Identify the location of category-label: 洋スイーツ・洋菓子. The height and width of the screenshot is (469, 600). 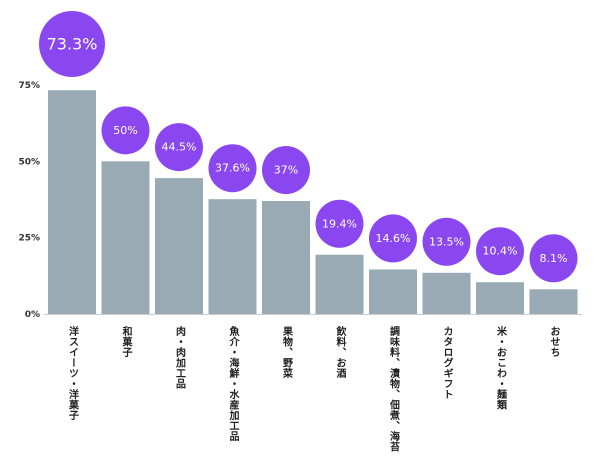
(73, 373).